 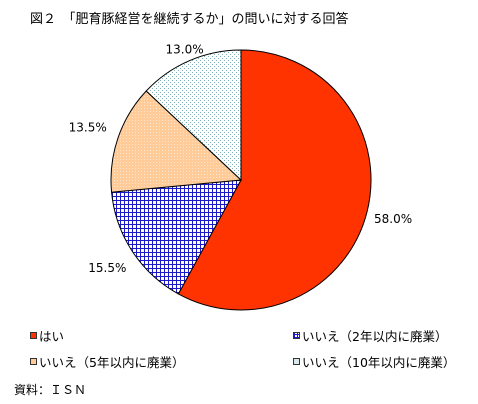 I want to click on legend-item-no-2yr: いいえ（2年以内に廃業）, so click(x=370, y=335).